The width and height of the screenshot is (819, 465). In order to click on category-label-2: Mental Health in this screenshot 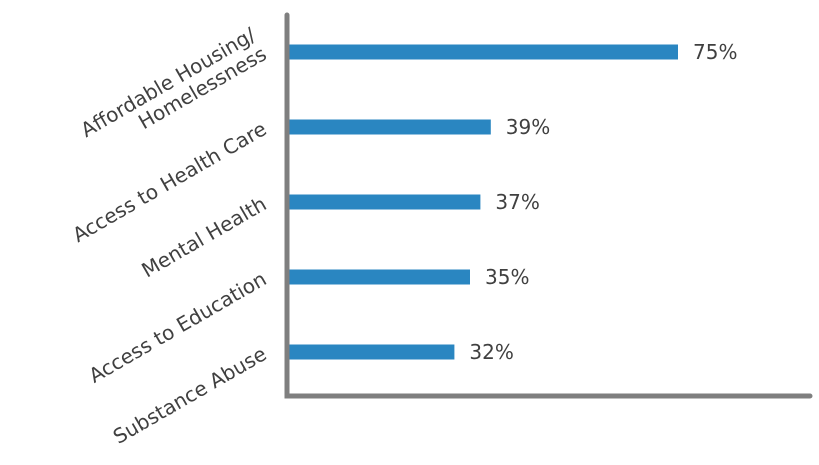, I will do `click(203, 237)`.